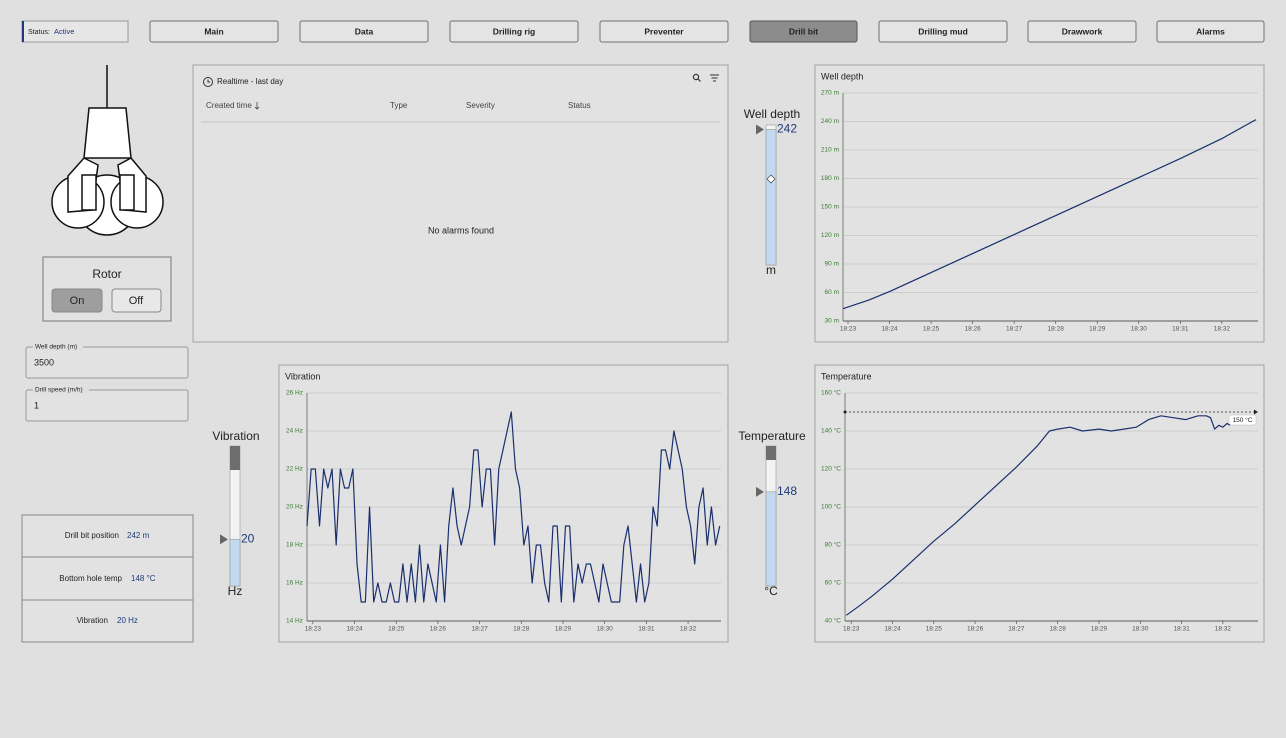 Image resolution: width=1286 pixels, height=738 pixels. I want to click on nav-label: Preventer, so click(664, 31).